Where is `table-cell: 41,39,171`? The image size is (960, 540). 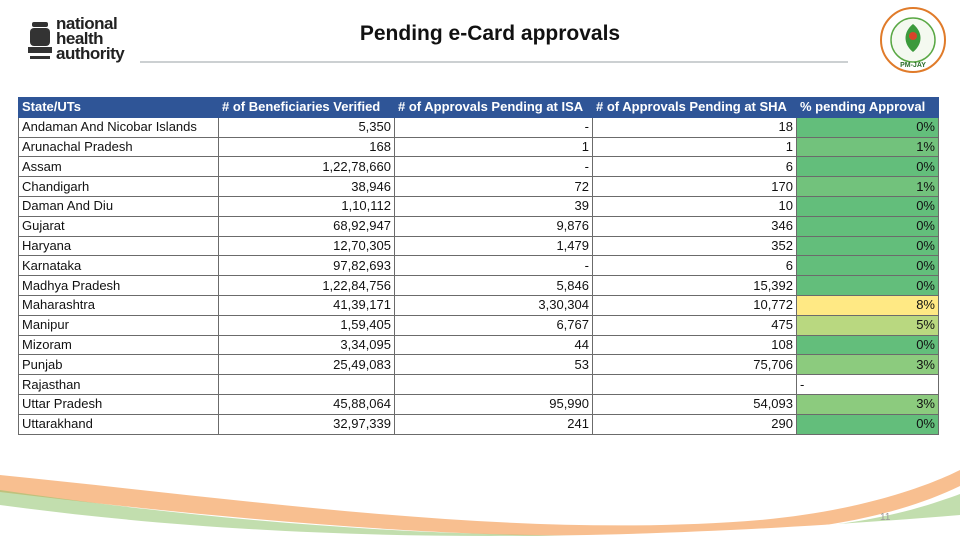 table-cell: 41,39,171 is located at coordinates (306, 305).